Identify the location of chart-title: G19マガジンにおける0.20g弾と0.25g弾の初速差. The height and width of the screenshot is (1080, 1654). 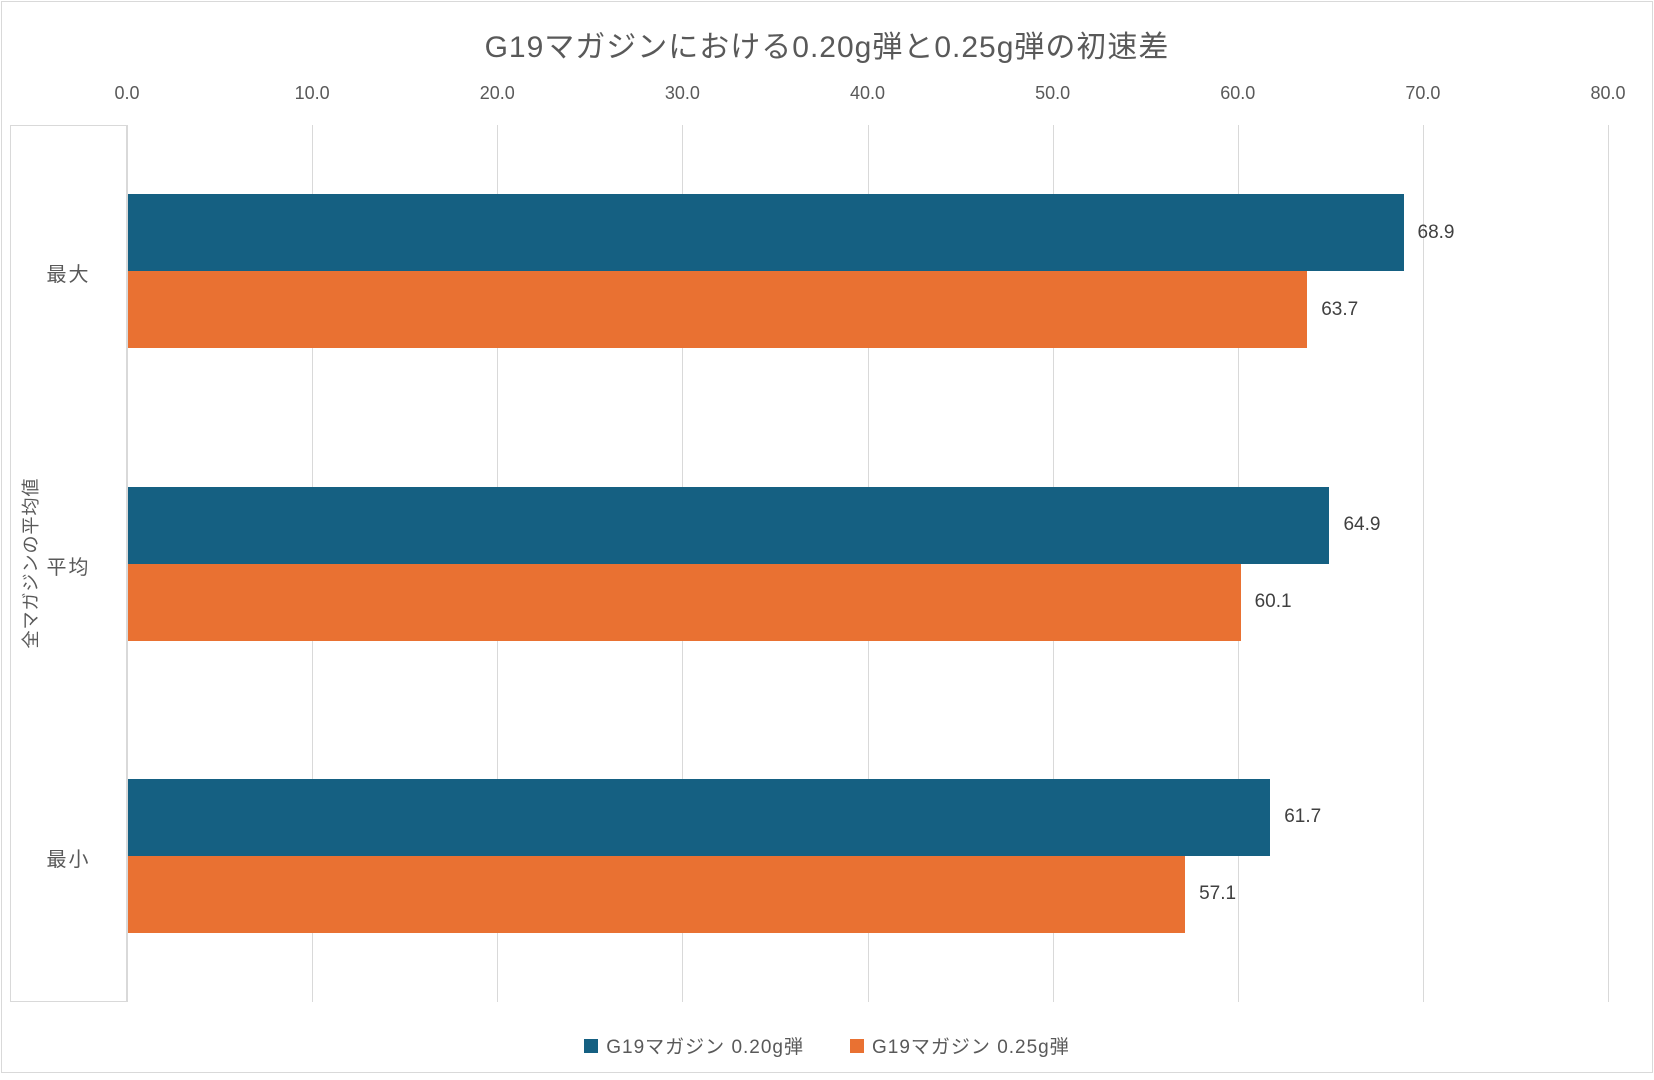
(827, 47).